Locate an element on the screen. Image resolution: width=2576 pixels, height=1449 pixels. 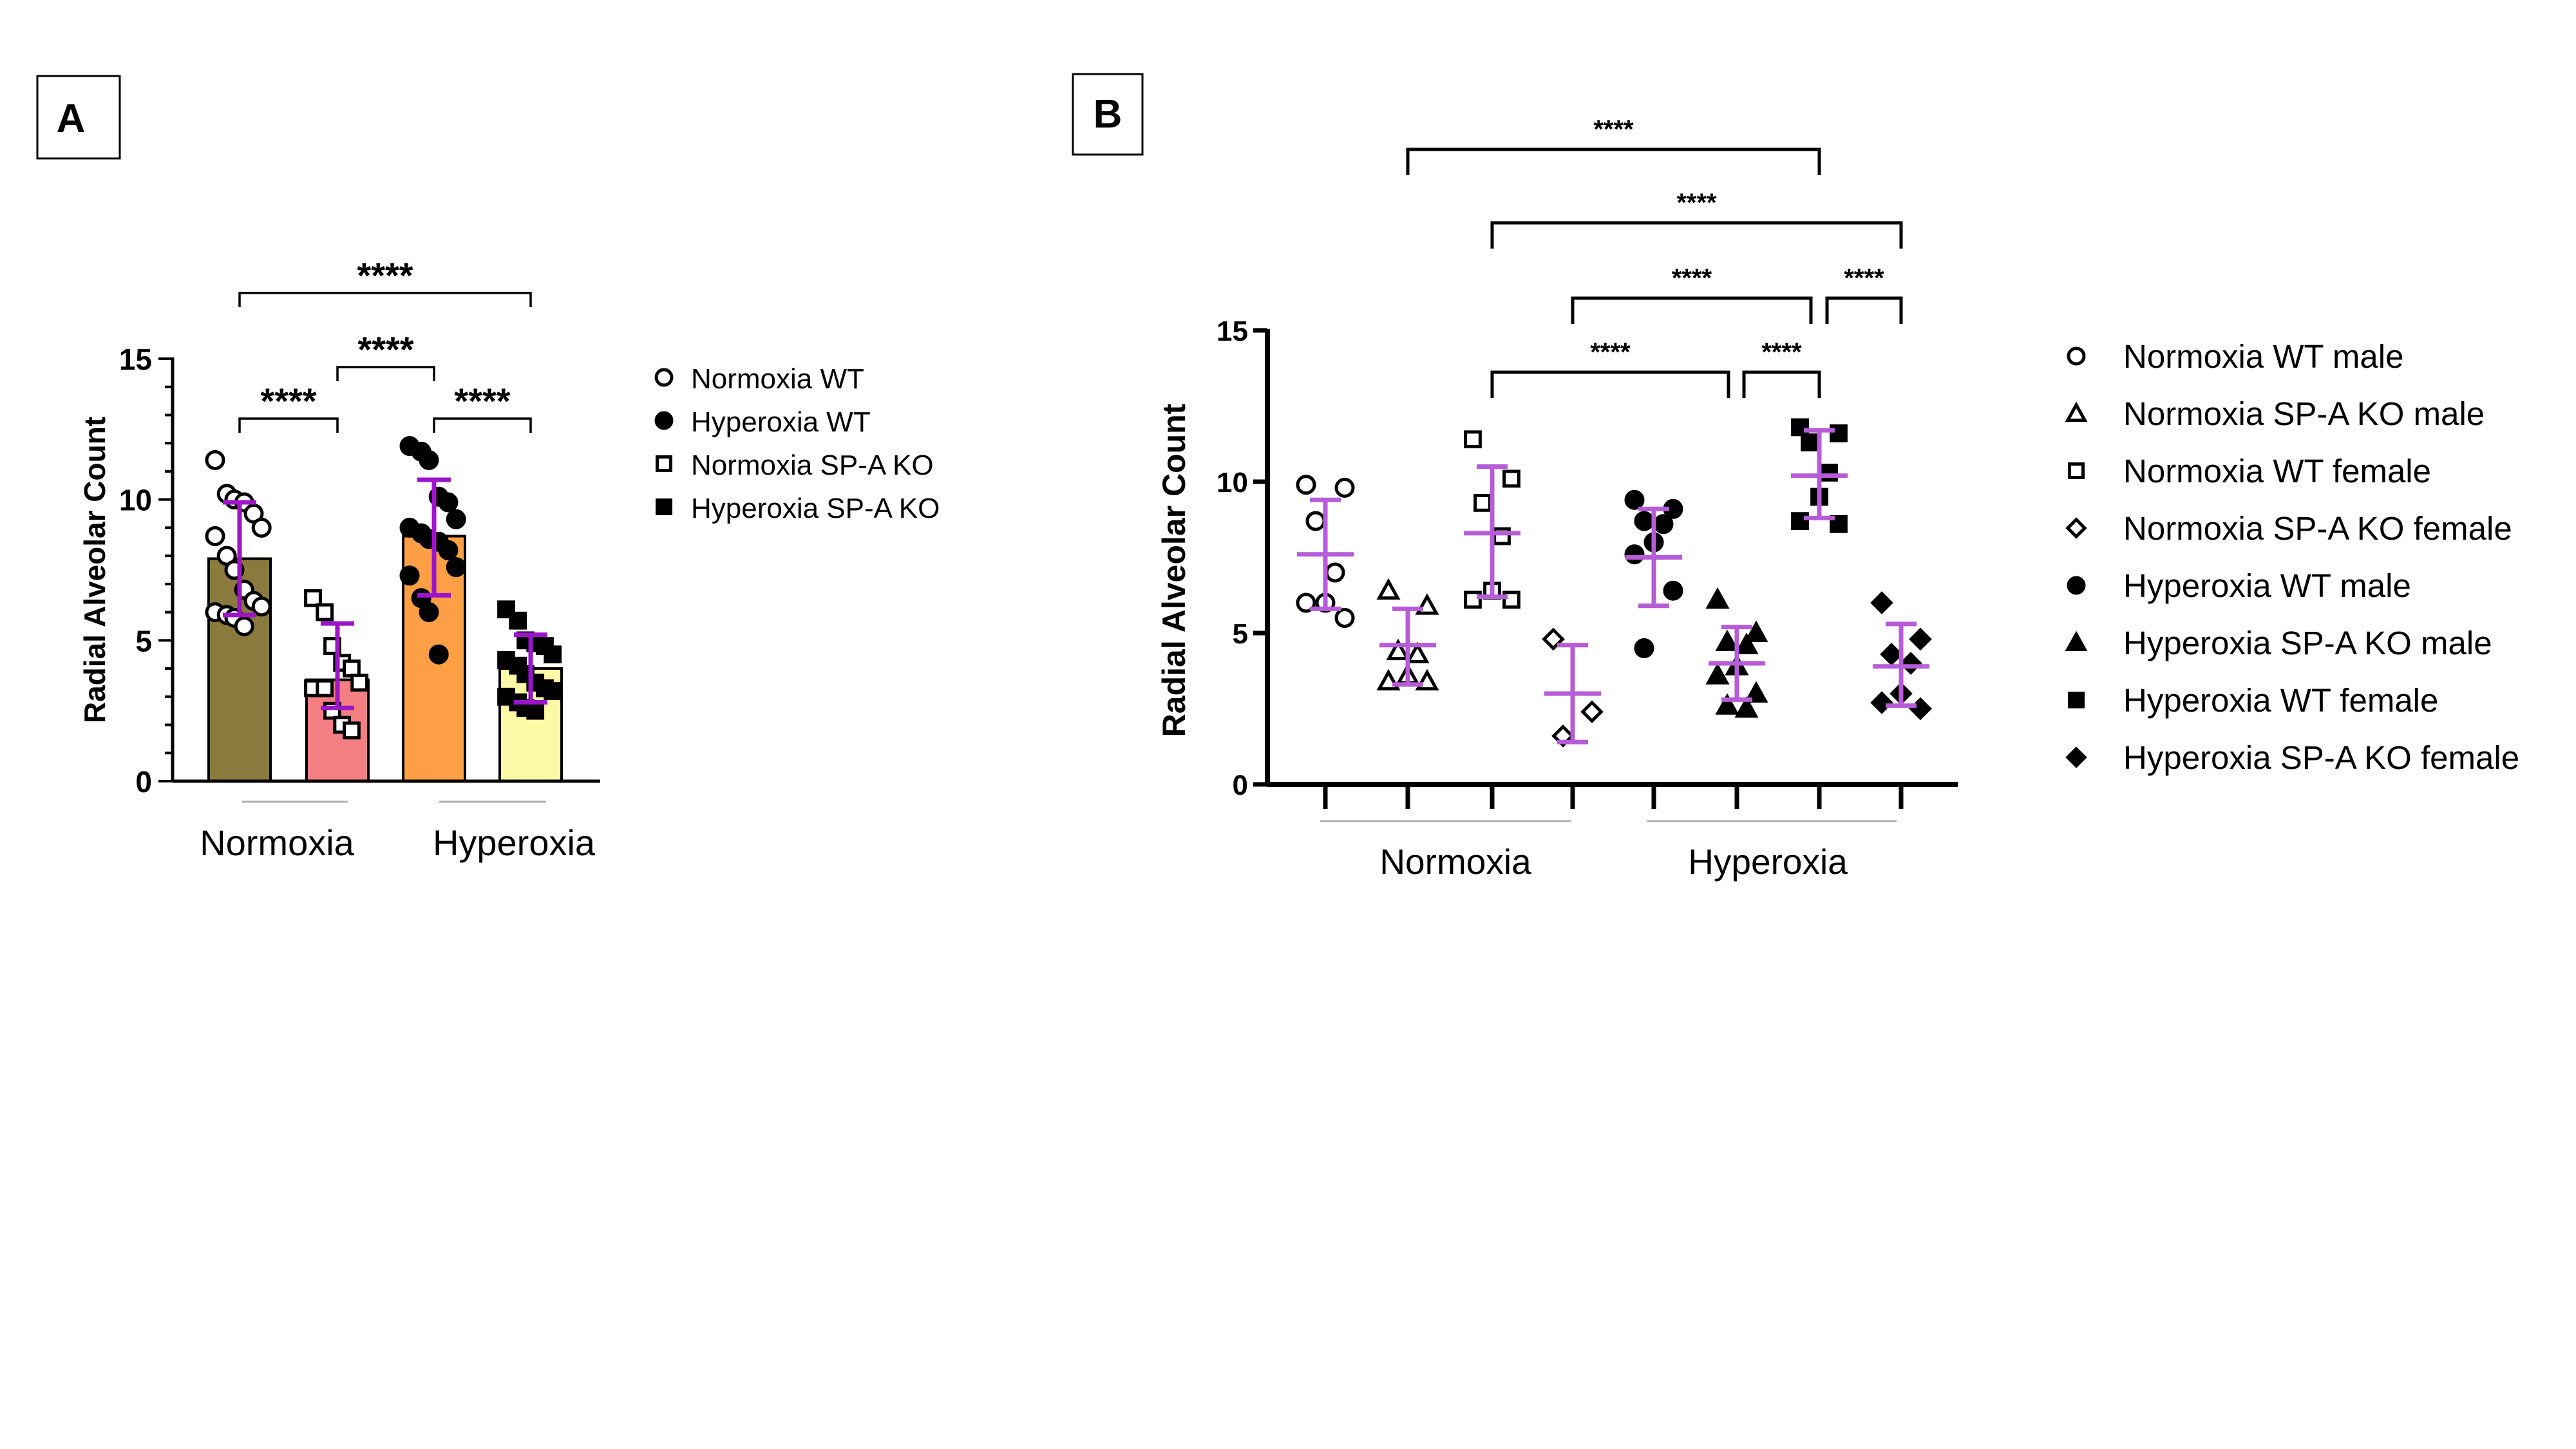
legend-marker-hyperoxia-wt is located at coordinates (664, 420).